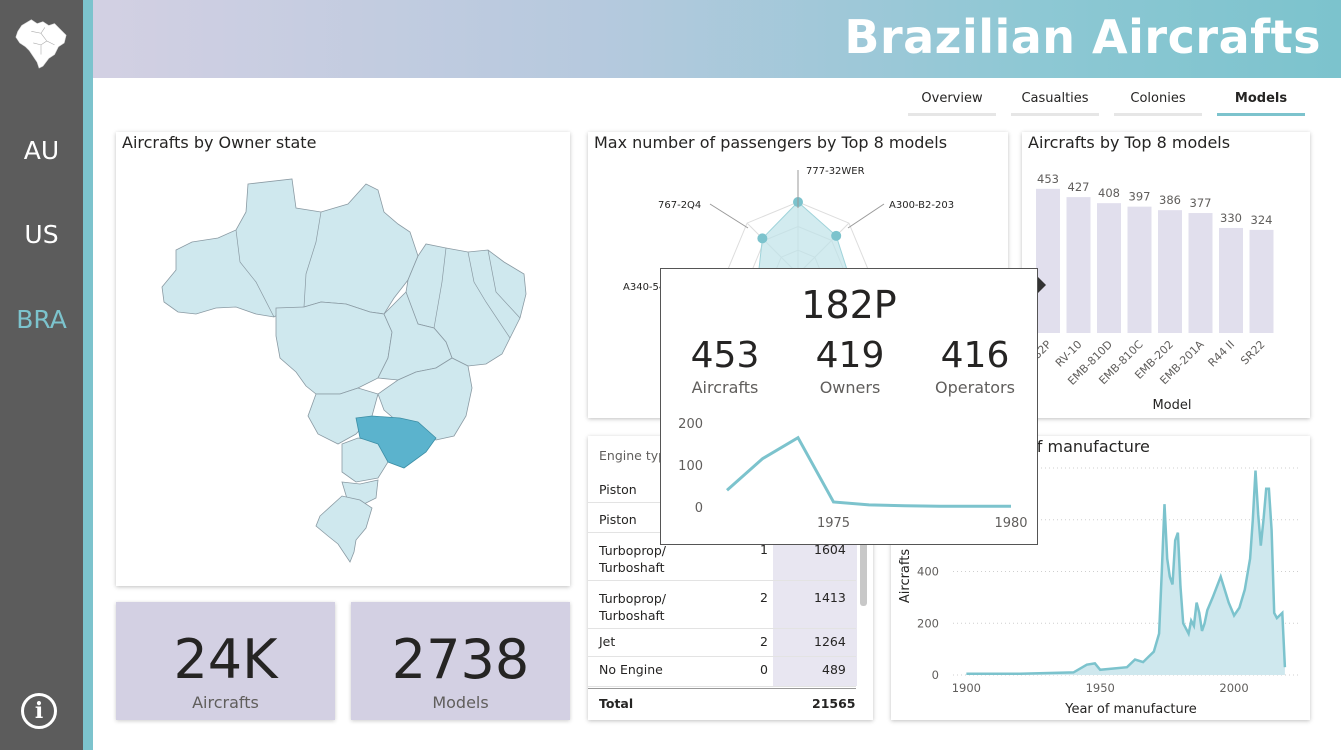 The image size is (1341, 750). I want to click on bar-tick-label: R44 II, so click(1222, 354).